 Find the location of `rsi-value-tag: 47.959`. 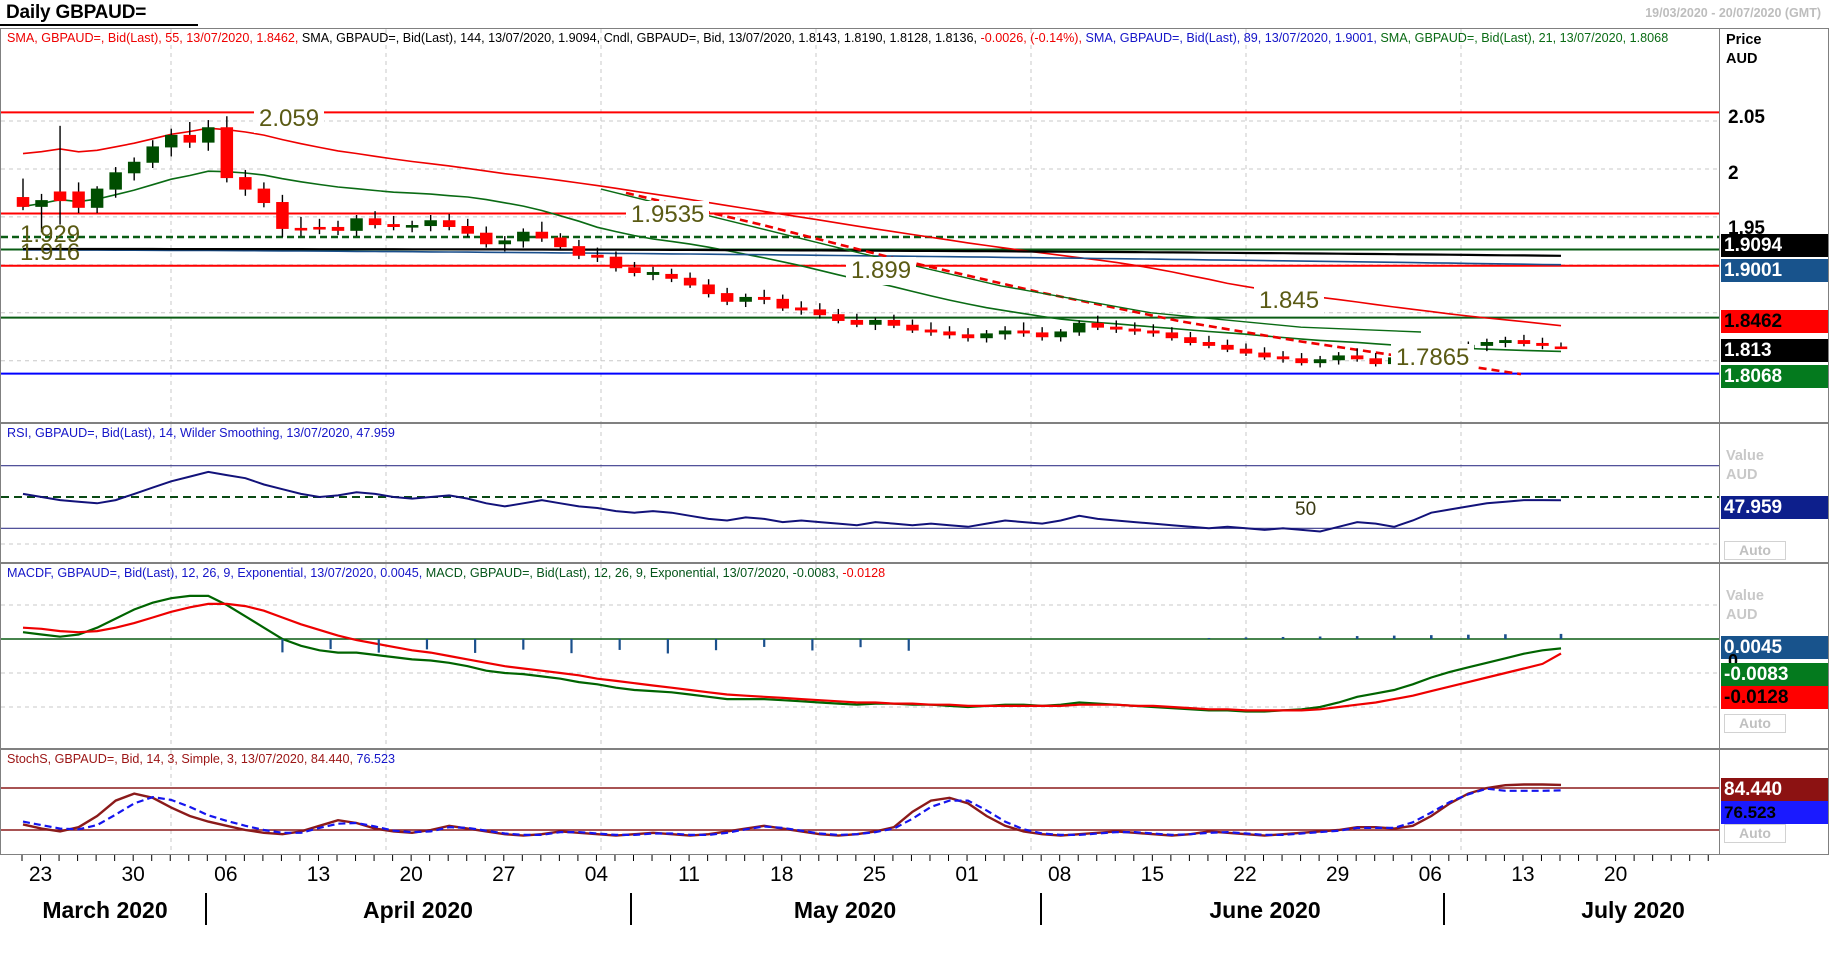

rsi-value-tag: 47.959 is located at coordinates (1774, 507).